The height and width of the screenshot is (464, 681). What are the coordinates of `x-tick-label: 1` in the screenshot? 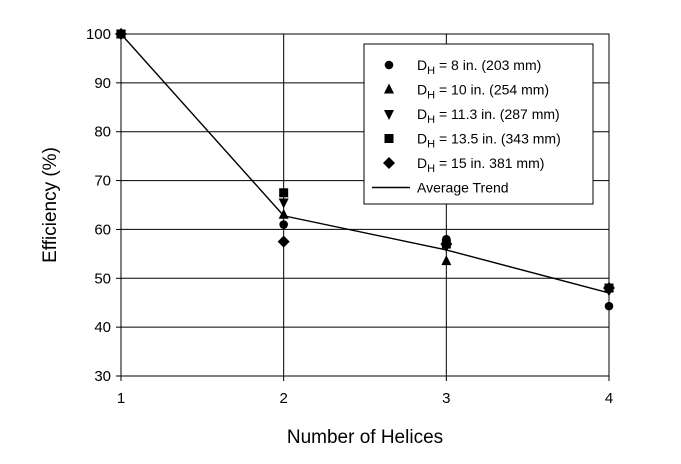 It's located at (121, 398).